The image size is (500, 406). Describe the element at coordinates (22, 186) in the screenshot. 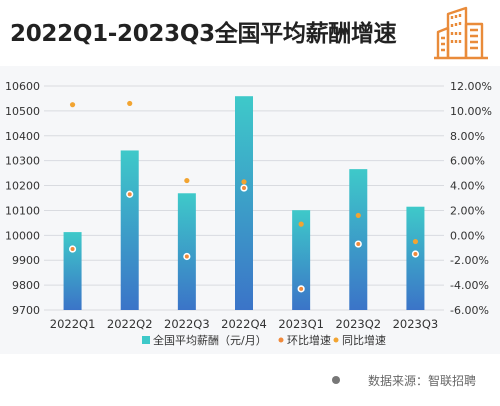

I see `y-left-tick-label: 10200` at that location.